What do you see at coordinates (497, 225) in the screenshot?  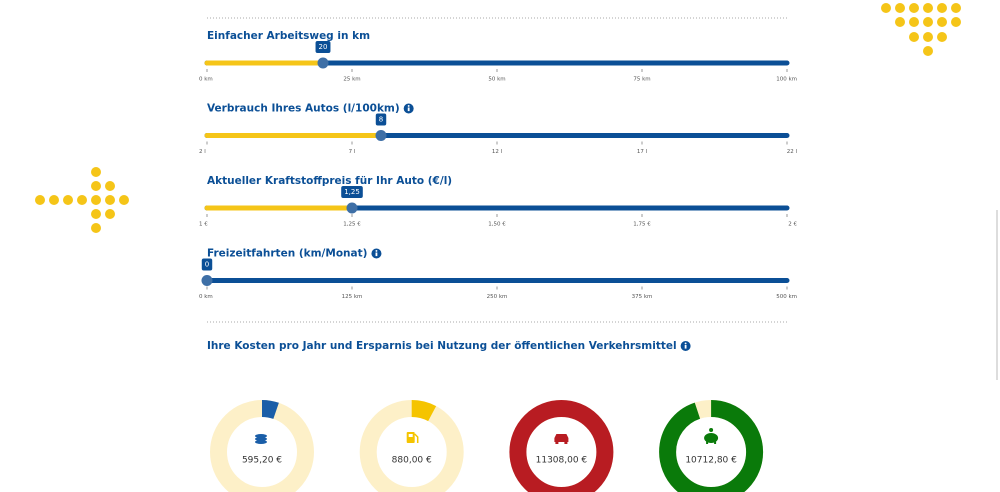 I see `slider-tick-label: 1,50 €` at bounding box center [497, 225].